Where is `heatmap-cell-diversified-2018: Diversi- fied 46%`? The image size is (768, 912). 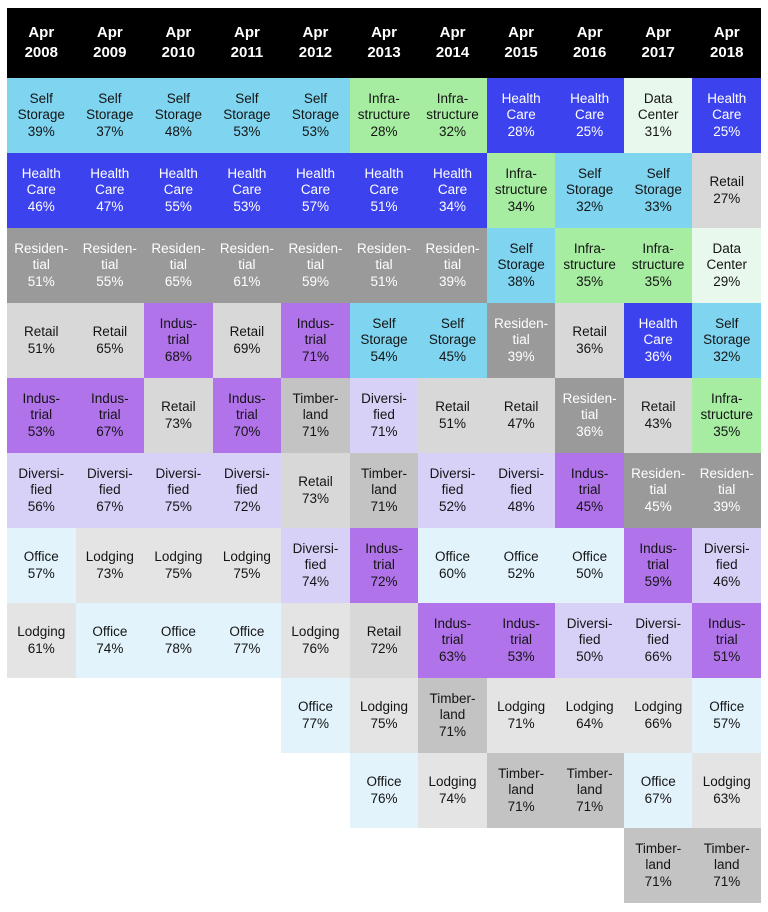 heatmap-cell-diversified-2018: Diversi- fied 46% is located at coordinates (727, 565).